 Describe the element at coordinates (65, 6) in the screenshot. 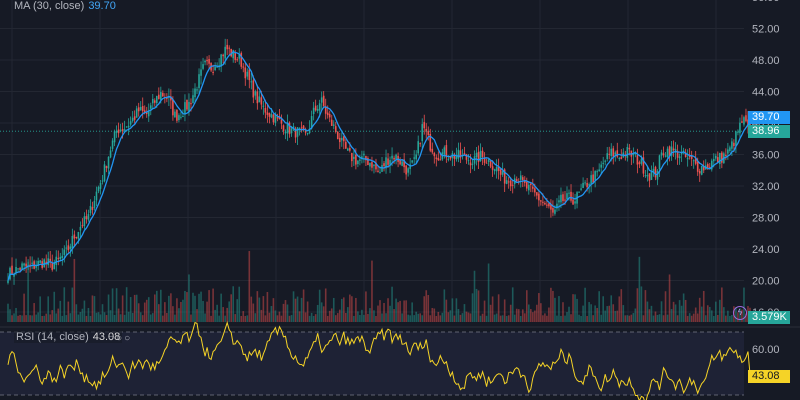

I see `ma-legend: MA (30, close) 39.70` at that location.